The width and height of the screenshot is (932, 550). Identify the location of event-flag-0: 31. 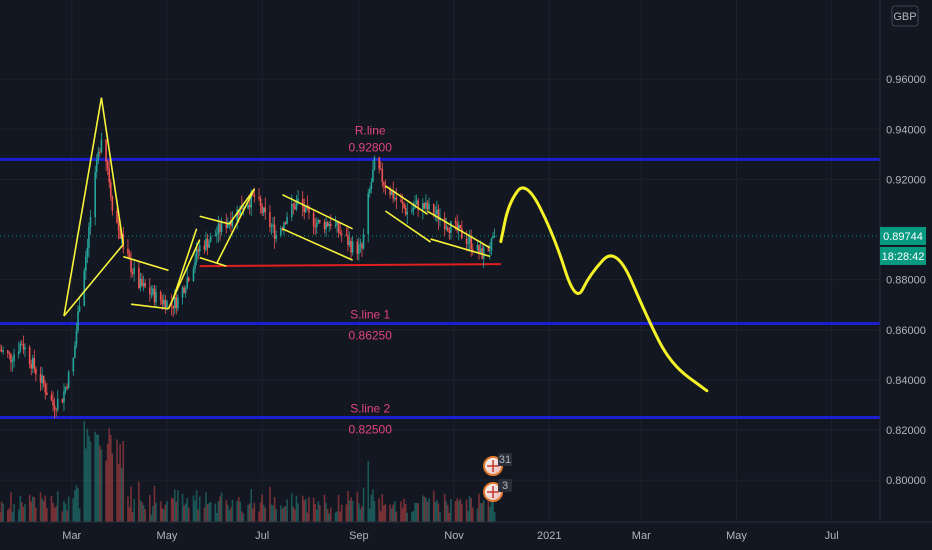
(498, 464).